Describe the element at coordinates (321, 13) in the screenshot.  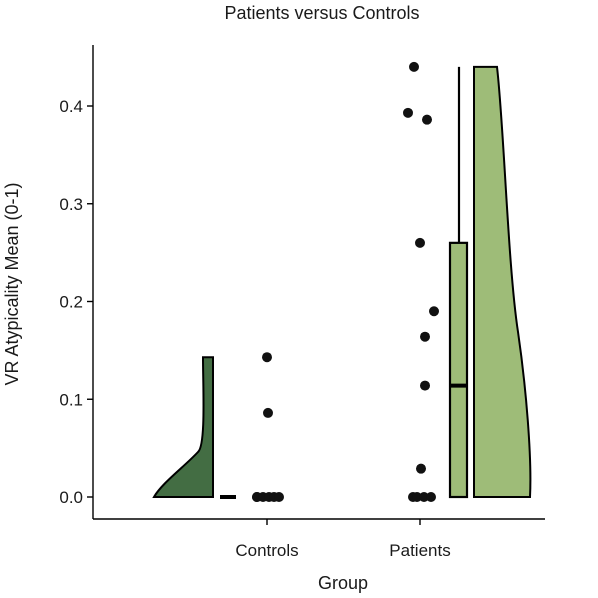
I see `chart-title: Patients versus Controls` at that location.